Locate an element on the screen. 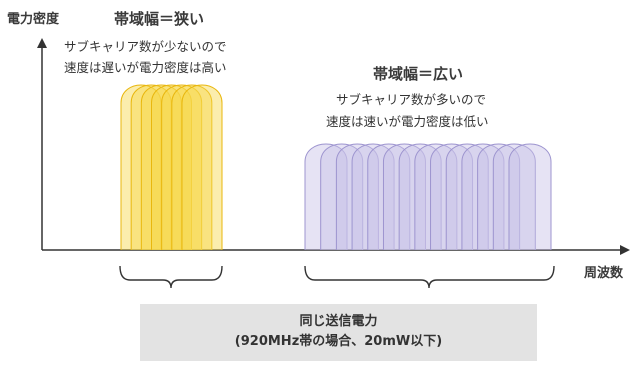 The height and width of the screenshot is (365, 638). narrow-desc-line2: 速度は遅いが電力密度は高い is located at coordinates (145, 67).